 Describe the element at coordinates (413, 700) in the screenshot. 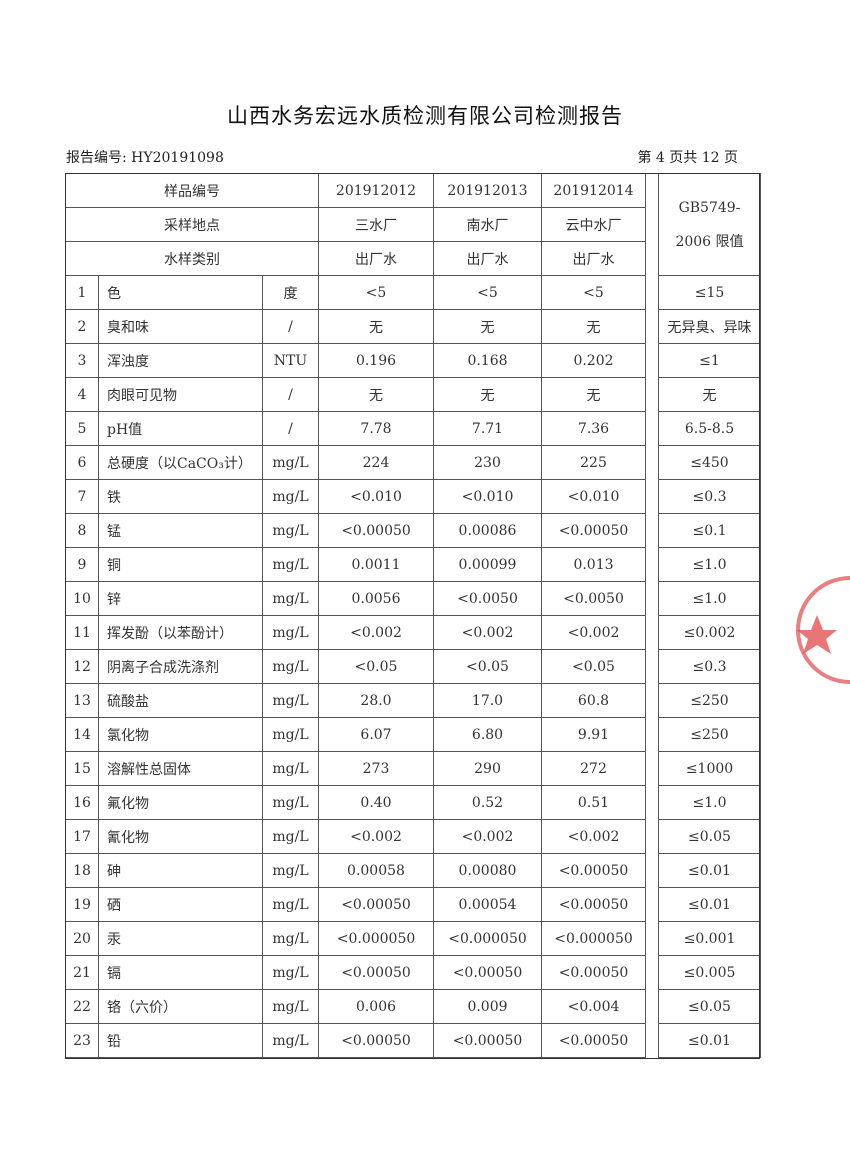

I see `table-row: 13 硫酸盐 mg/L 28.0 17.0 60.8 ≤250` at that location.